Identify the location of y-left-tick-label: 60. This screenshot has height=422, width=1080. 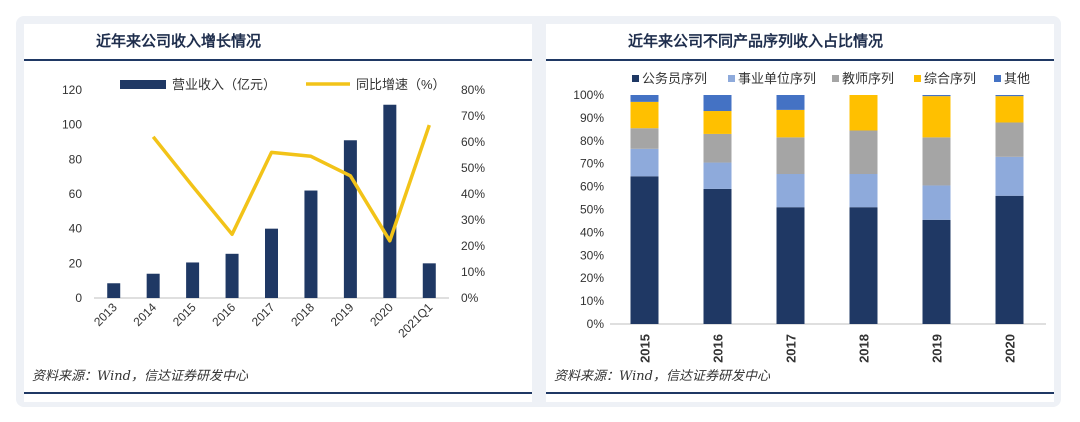
(76, 194).